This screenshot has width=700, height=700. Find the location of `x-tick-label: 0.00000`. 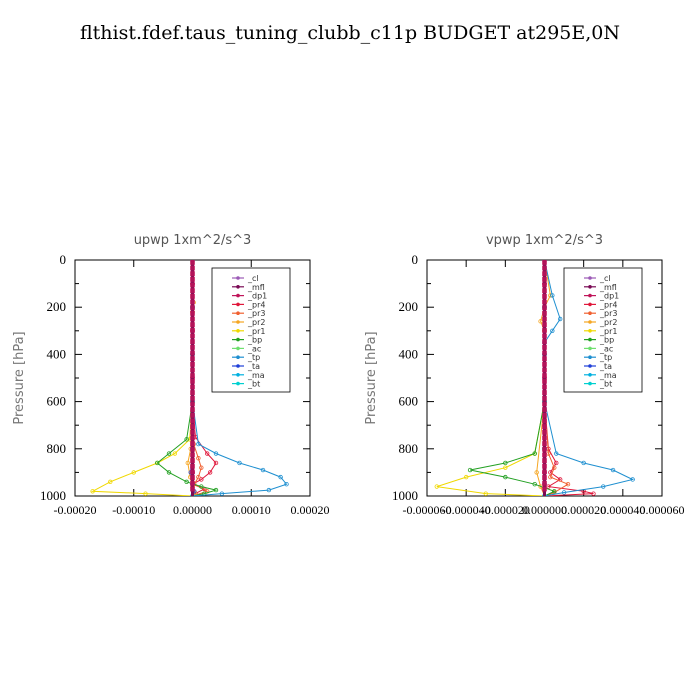

x-tick-label: 0.00000 is located at coordinates (192, 510).